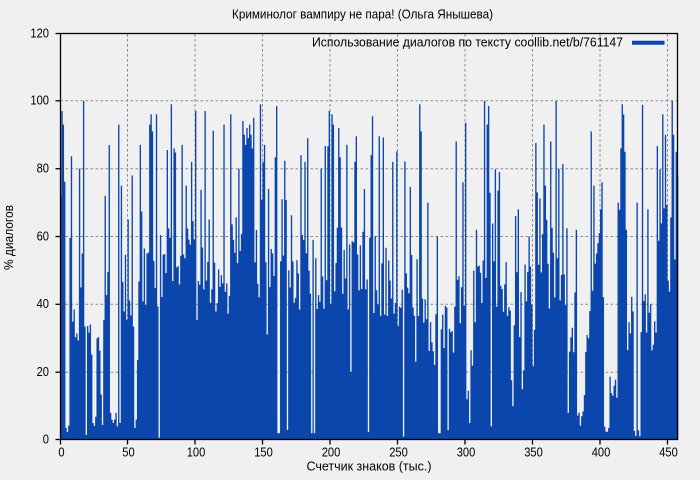 The image size is (700, 480). What do you see at coordinates (43, 303) in the screenshot?
I see `svg-text: 40` at bounding box center [43, 303].